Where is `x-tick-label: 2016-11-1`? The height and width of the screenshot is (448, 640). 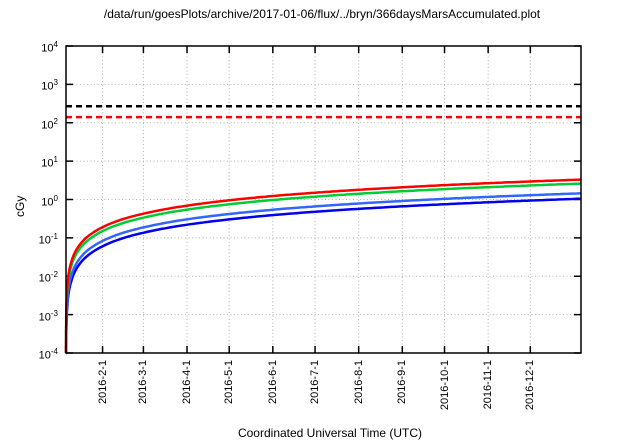
x-tick-label: 2016-11-1 is located at coordinates (488, 385).